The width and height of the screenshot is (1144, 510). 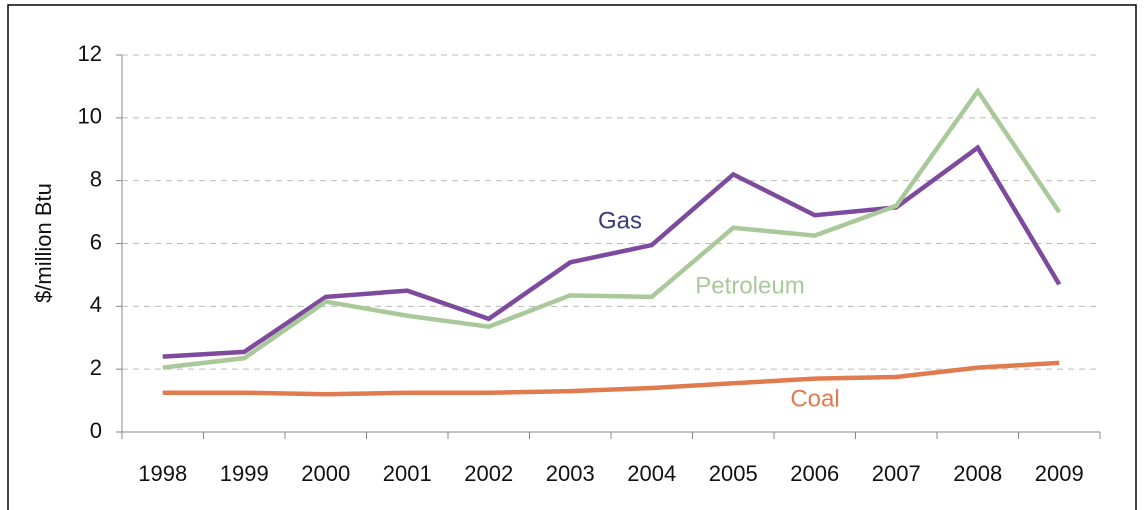 What do you see at coordinates (325, 473) in the screenshot?
I see `x-tick-label: 2000` at bounding box center [325, 473].